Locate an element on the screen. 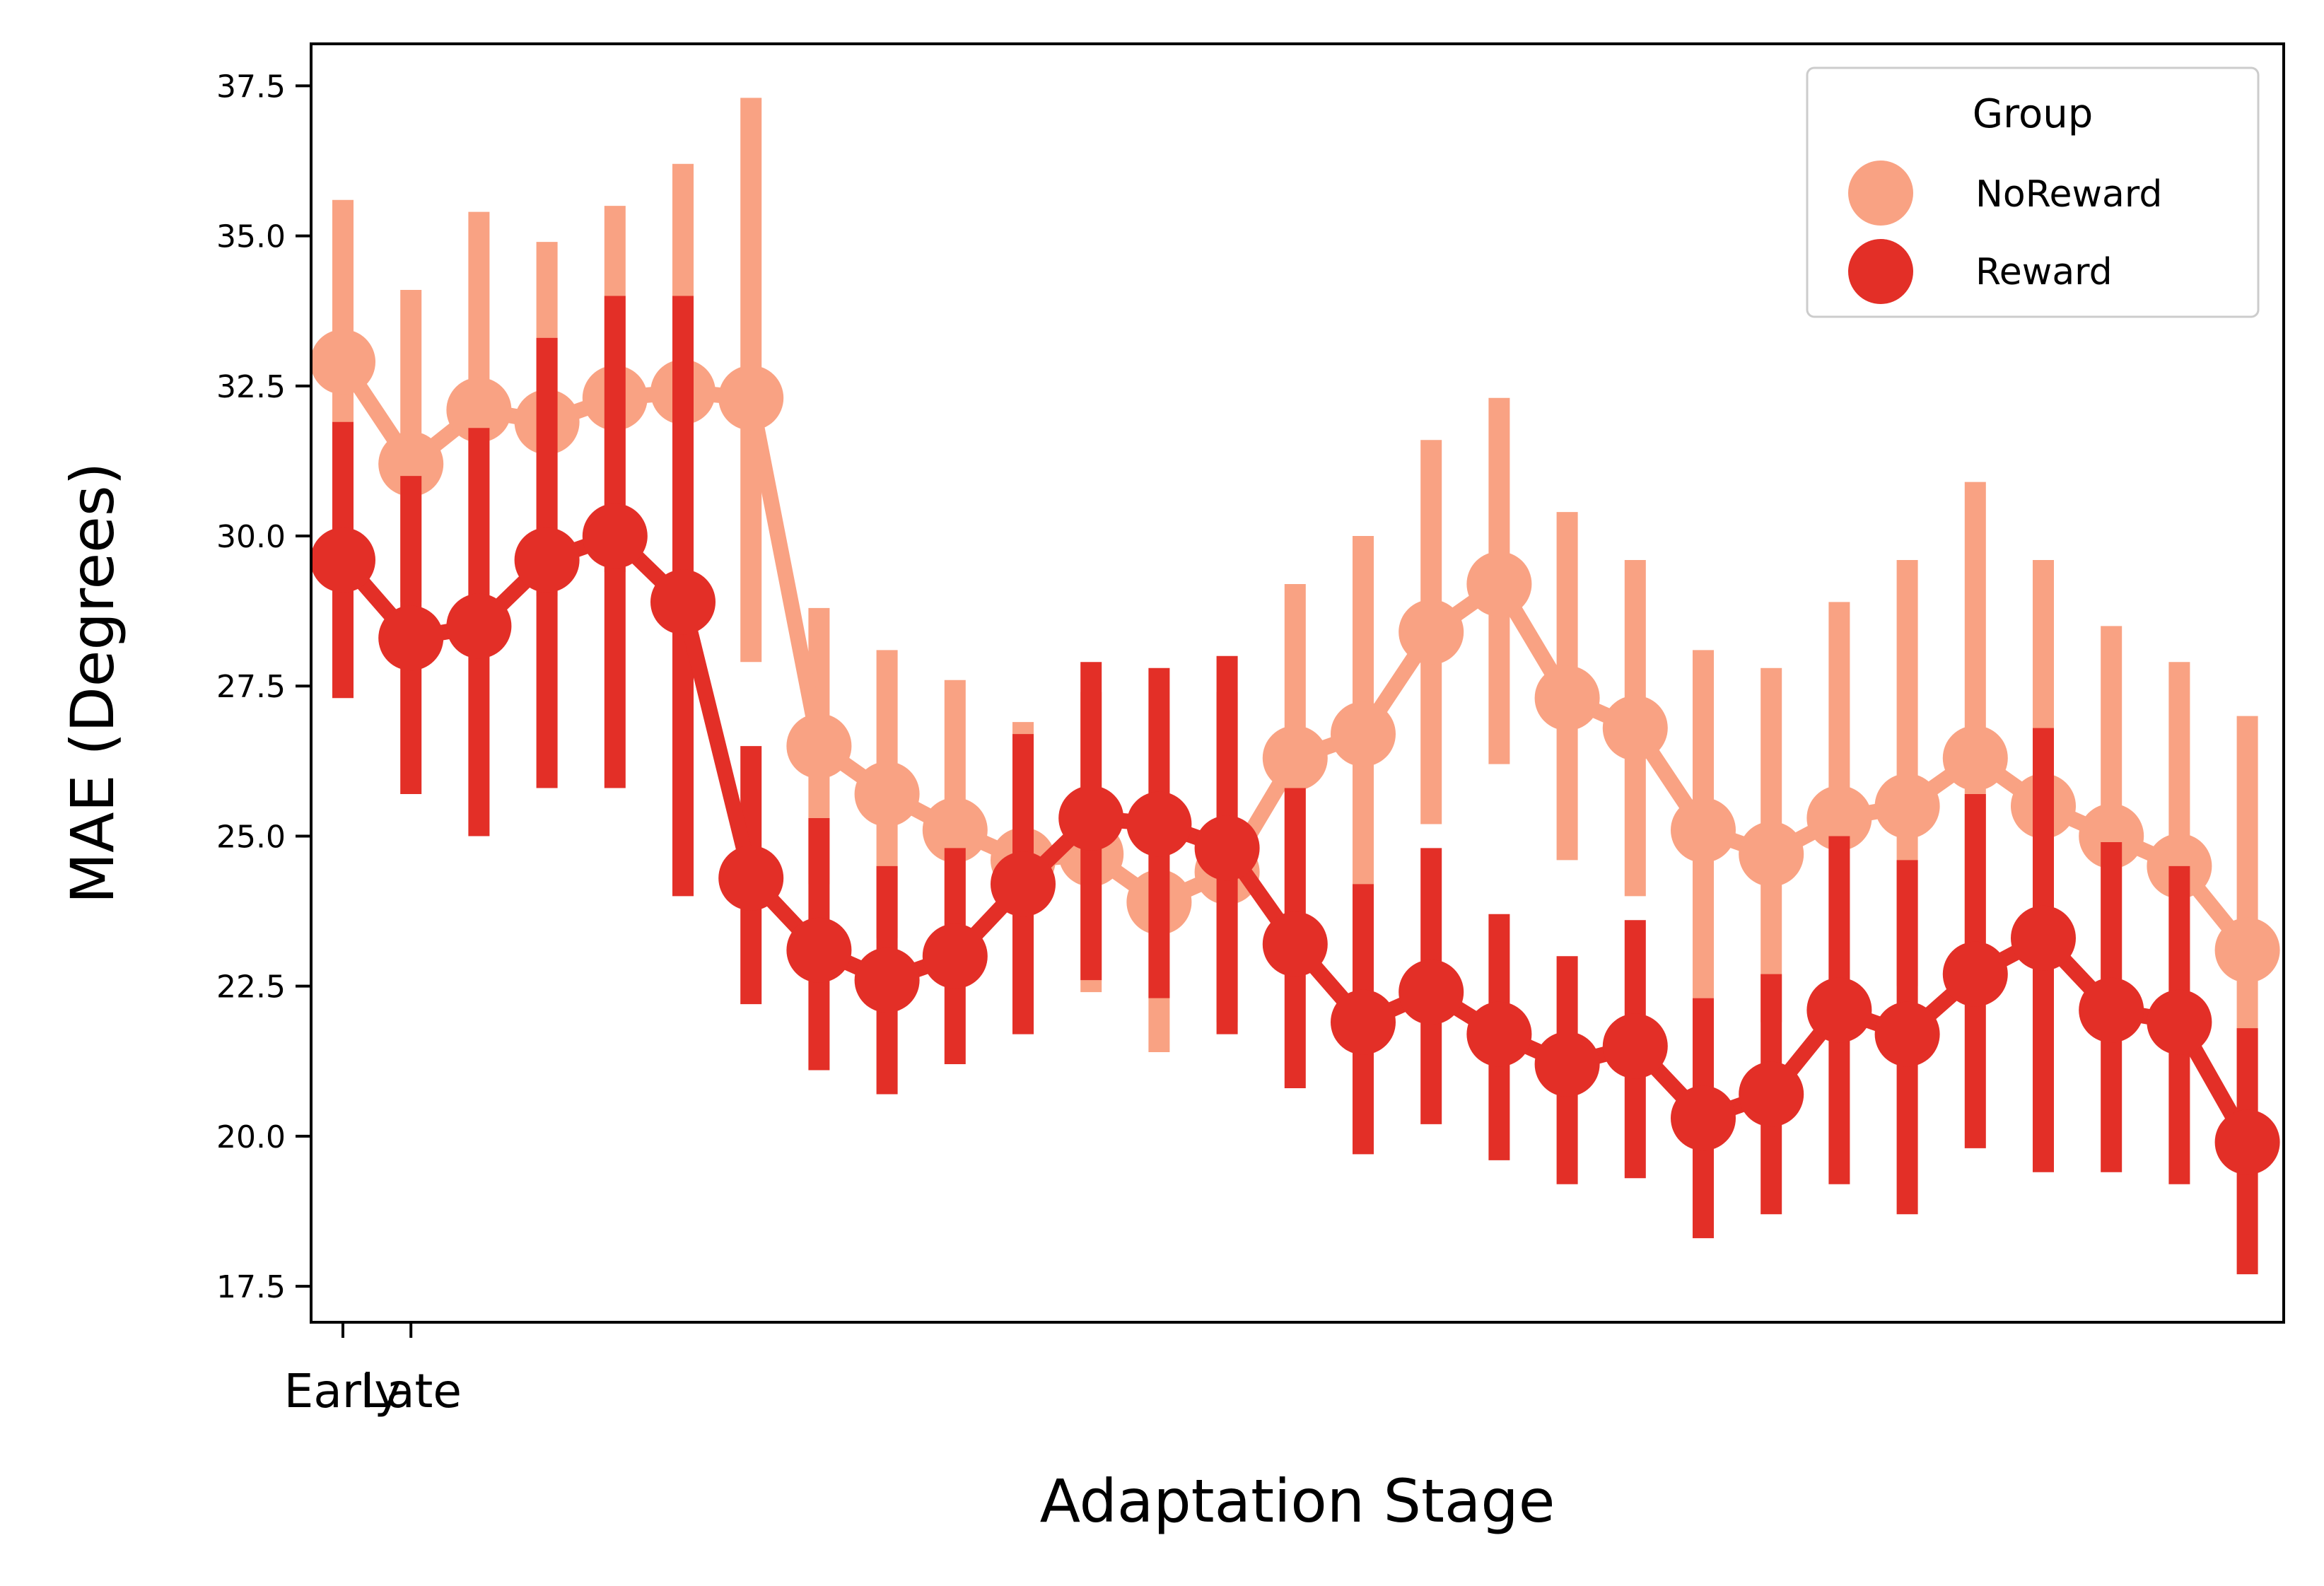  legend-box is located at coordinates (2033, 192).